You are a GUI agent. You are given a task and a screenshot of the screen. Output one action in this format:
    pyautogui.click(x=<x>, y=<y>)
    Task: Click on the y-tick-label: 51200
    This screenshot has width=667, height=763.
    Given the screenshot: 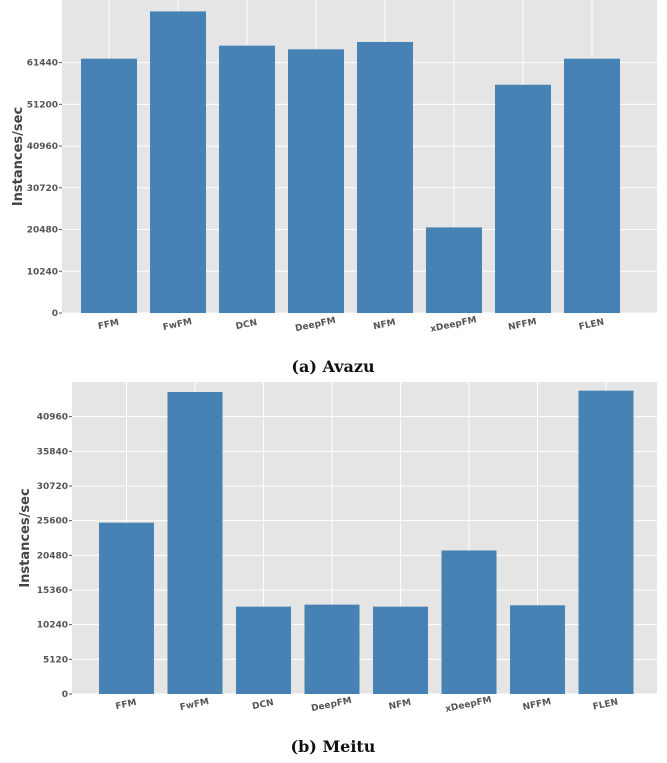 What is the action you would take?
    pyautogui.click(x=42, y=105)
    